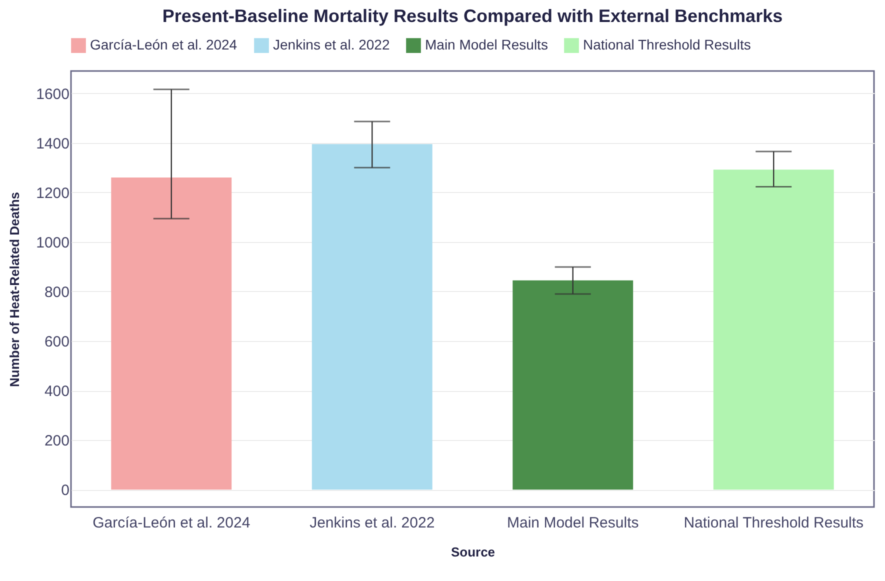  Describe the element at coordinates (57, 292) in the screenshot. I see `y-tick-label: 800` at that location.